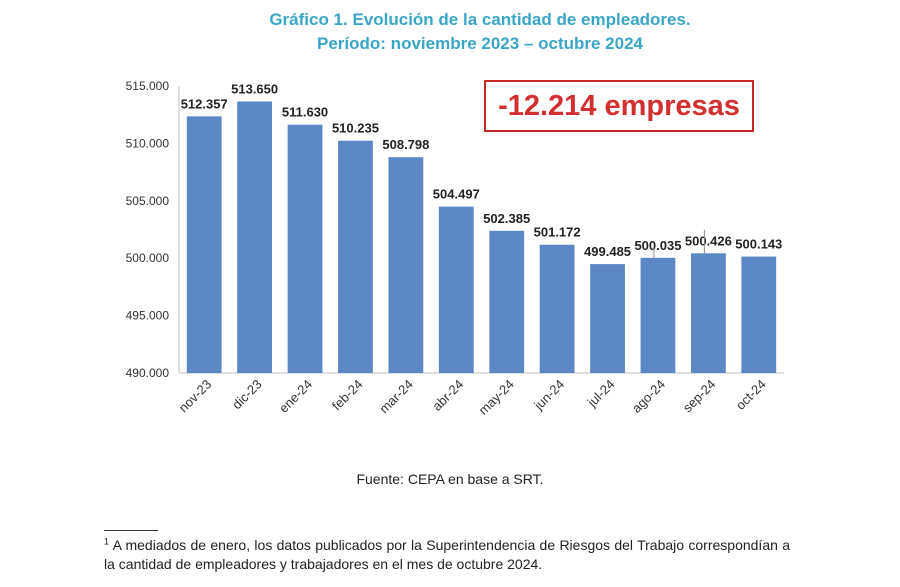 Image resolution: width=900 pixels, height=587 pixels. What do you see at coordinates (548, 395) in the screenshot?
I see `category-label: jun-24` at bounding box center [548, 395].